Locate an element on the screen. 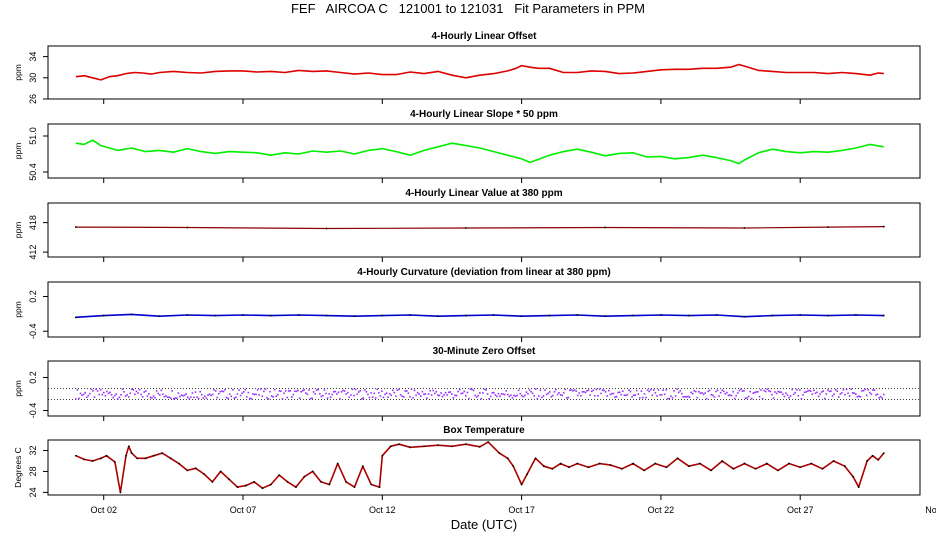 This screenshot has height=540, width=936. y-tick-label: 26 is located at coordinates (33, 99).